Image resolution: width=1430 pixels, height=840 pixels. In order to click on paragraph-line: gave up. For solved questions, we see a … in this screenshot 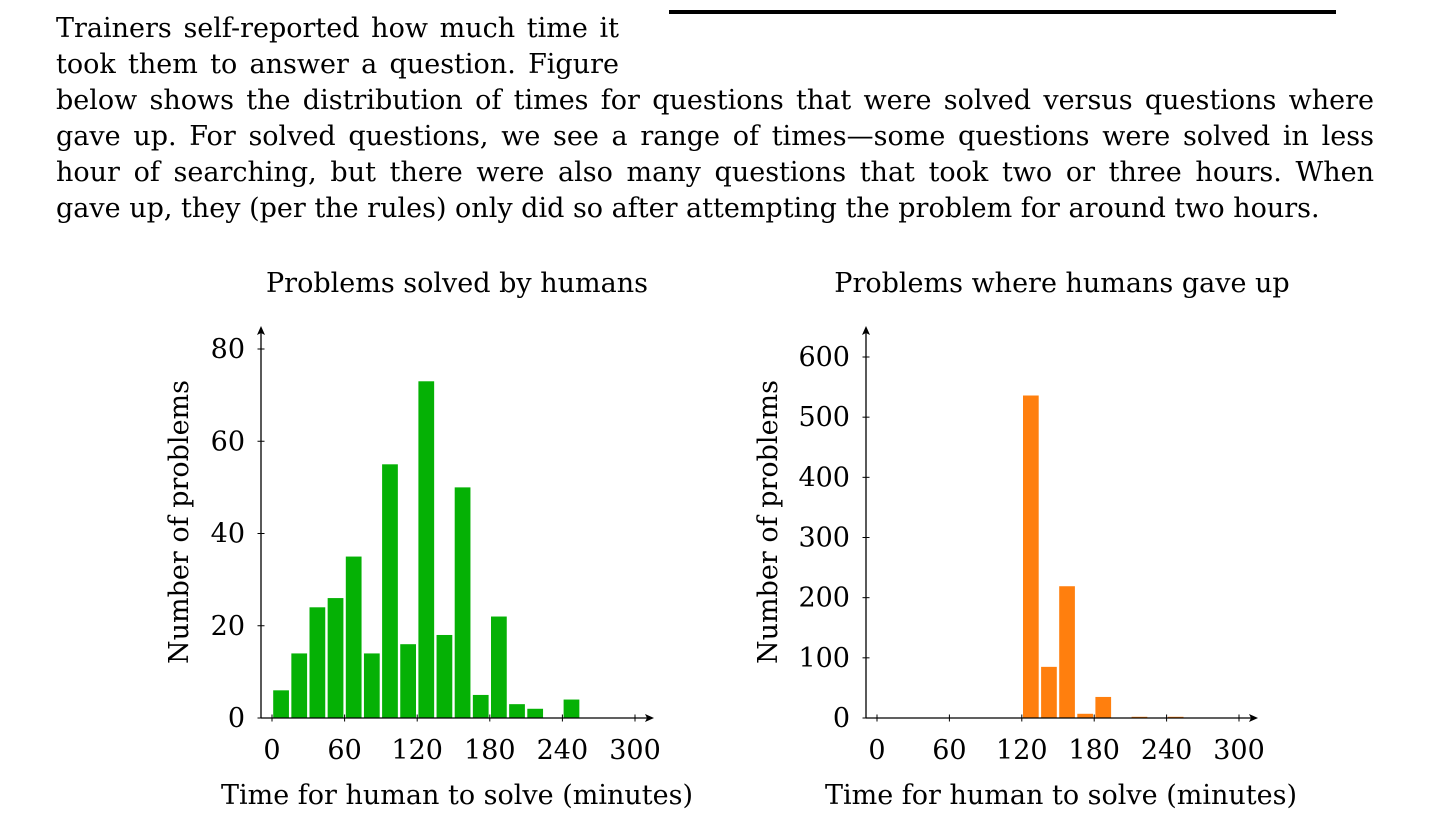, I will do `click(715, 136)`.